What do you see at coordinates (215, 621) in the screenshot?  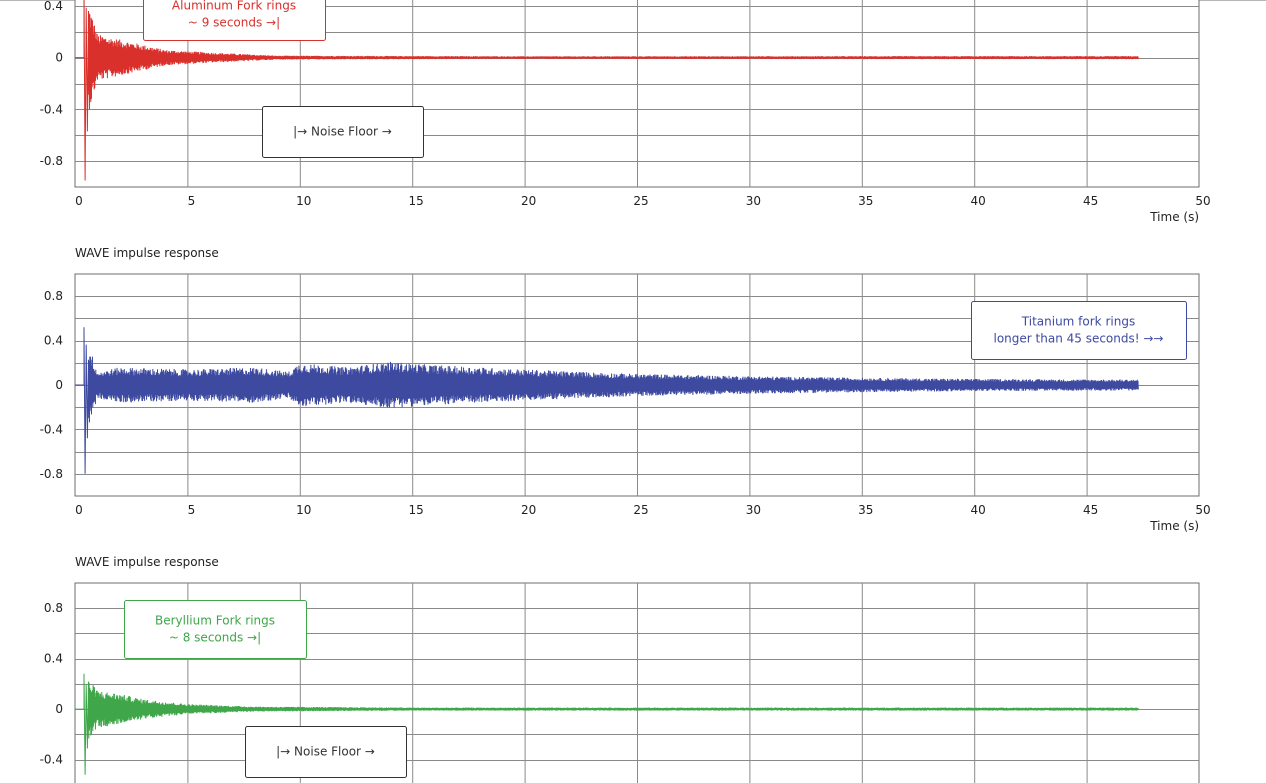 I see `annotation-text: Beryllium Fork rings` at bounding box center [215, 621].